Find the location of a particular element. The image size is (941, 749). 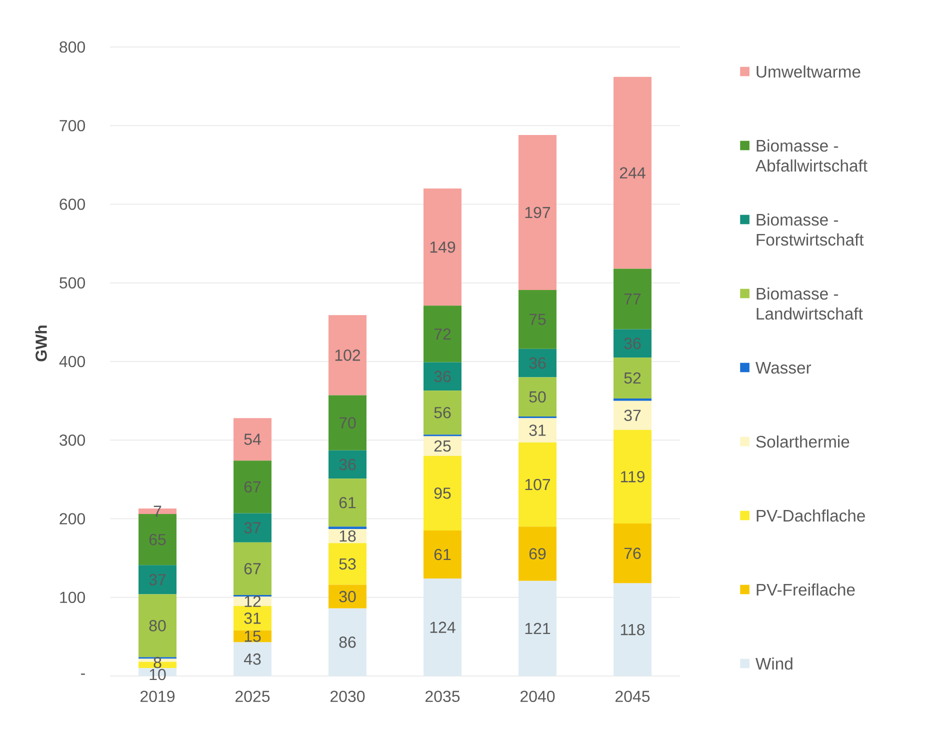

data-label: 10 is located at coordinates (158, 674).